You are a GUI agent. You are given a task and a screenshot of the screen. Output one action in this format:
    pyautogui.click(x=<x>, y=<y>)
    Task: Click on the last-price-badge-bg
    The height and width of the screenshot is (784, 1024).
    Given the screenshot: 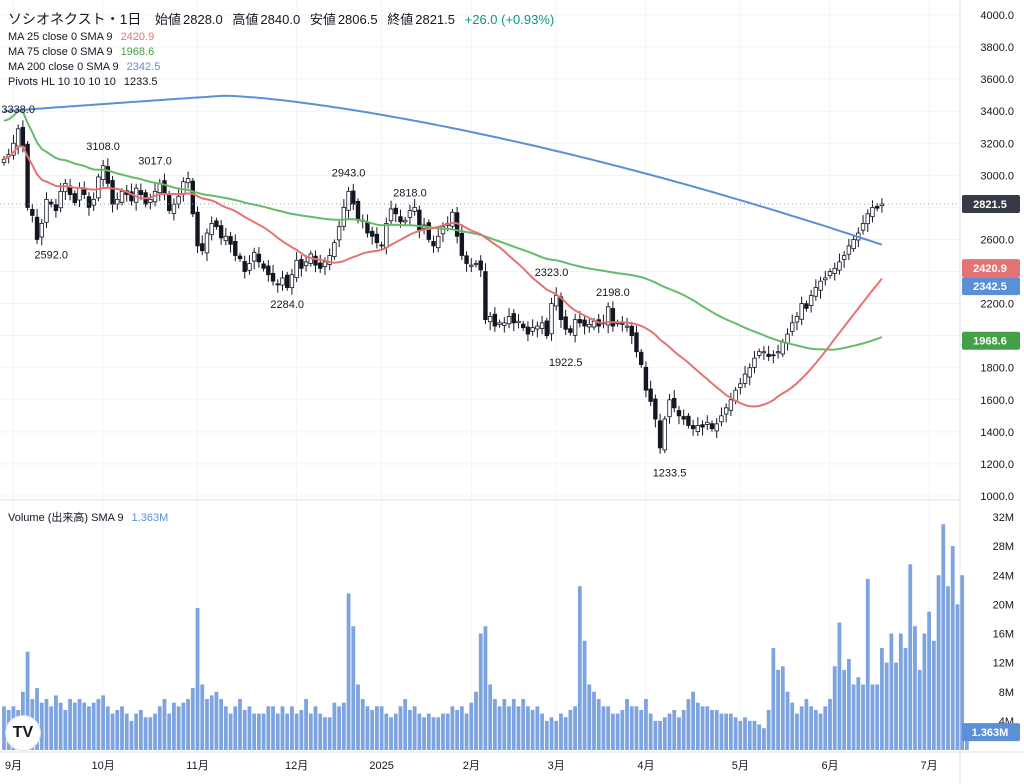 What is the action you would take?
    pyautogui.click(x=991, y=203)
    